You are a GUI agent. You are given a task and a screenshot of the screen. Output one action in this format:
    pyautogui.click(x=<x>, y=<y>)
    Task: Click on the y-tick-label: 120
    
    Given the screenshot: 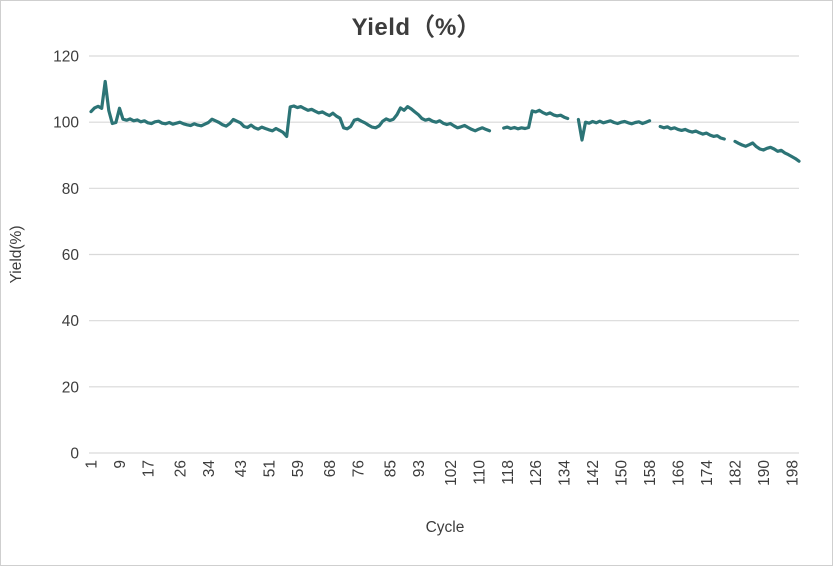 What is the action you would take?
    pyautogui.click(x=66, y=57)
    